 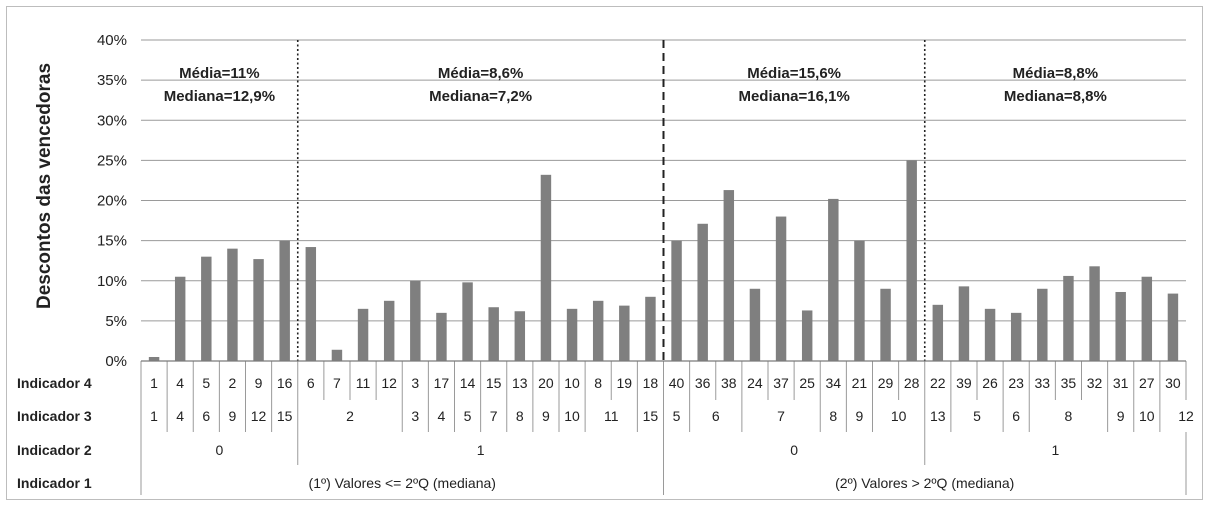 What do you see at coordinates (494, 383) in the screenshot?
I see `indicador4-label: 15` at bounding box center [494, 383].